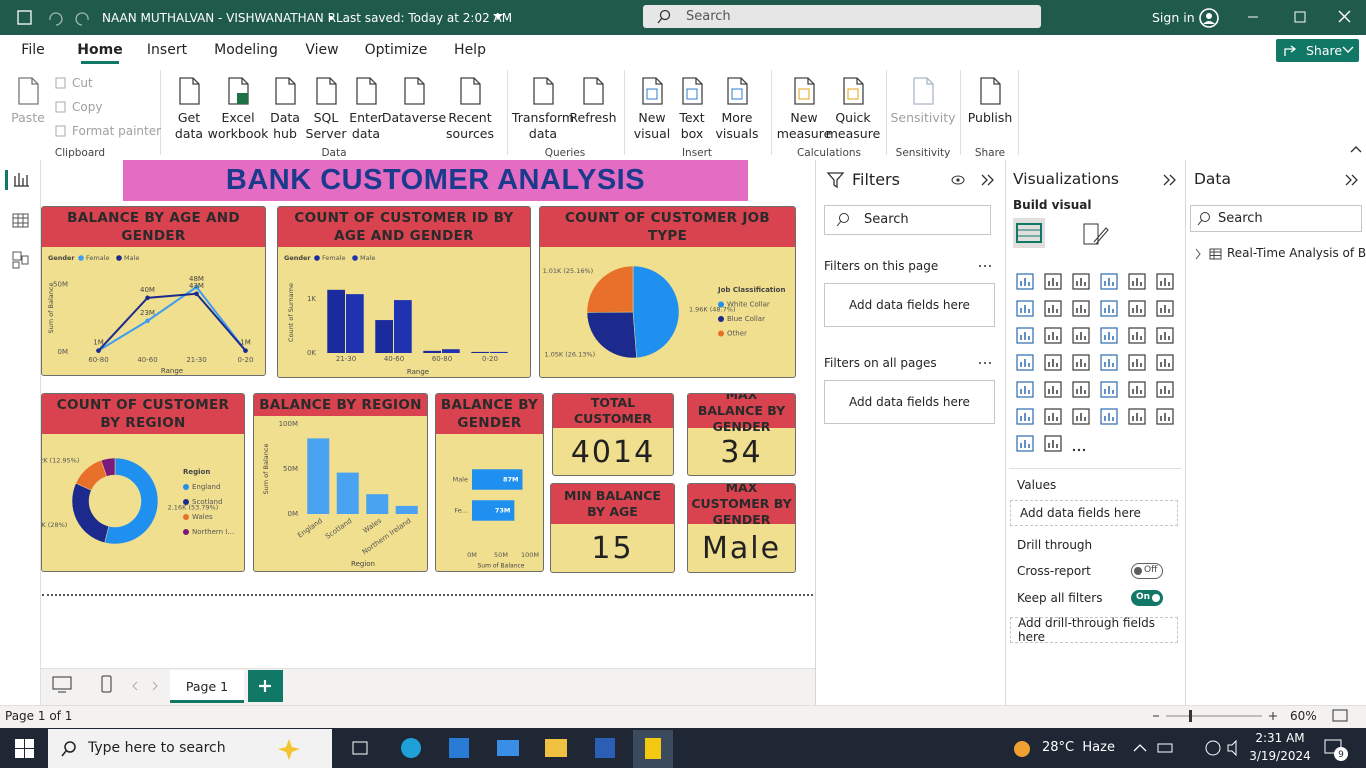  Describe the element at coordinates (414, 117) in the screenshot. I see `ribbon-button: Dataverse` at that location.